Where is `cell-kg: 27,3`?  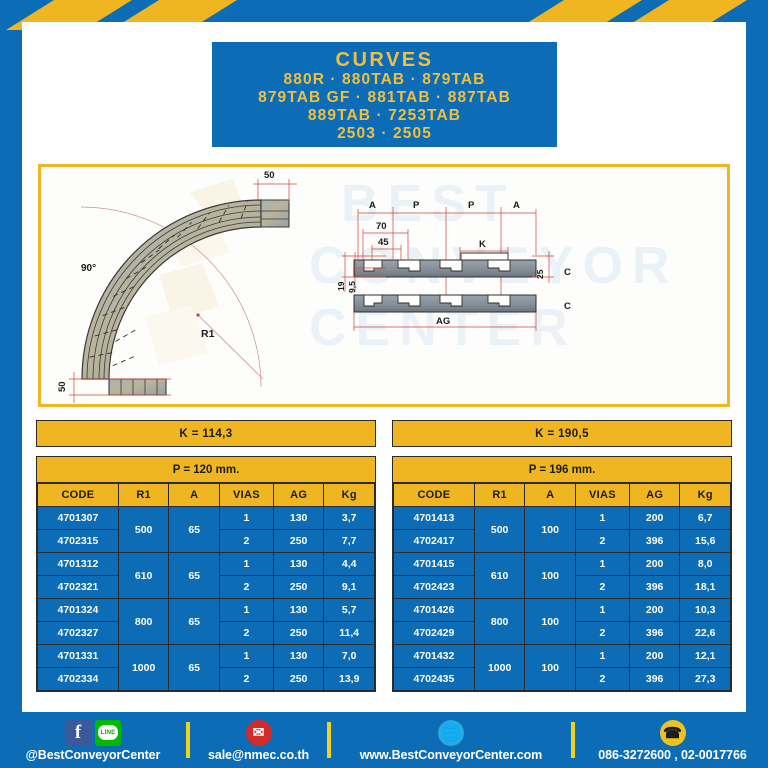
cell-kg: 27,3 is located at coordinates (705, 679).